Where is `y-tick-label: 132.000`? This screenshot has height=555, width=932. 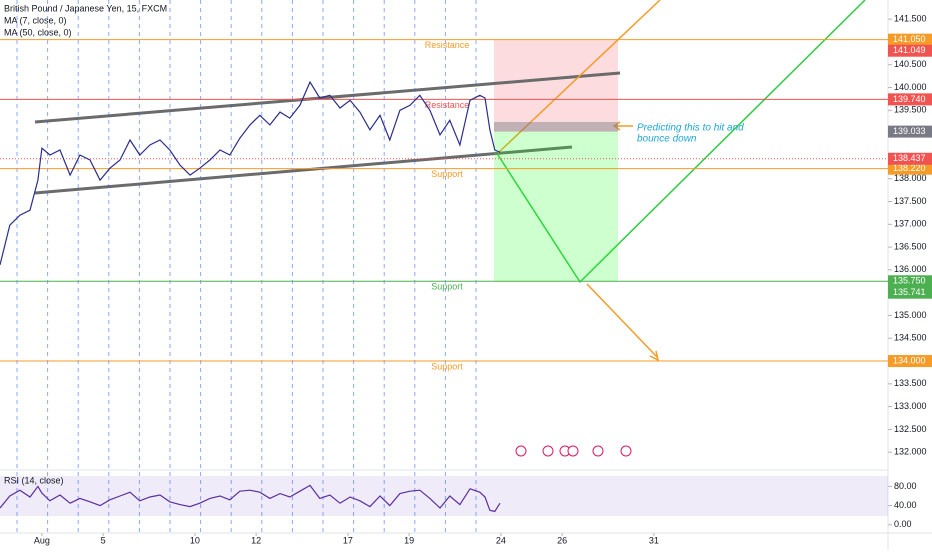 y-tick-label: 132.000 is located at coordinates (910, 452).